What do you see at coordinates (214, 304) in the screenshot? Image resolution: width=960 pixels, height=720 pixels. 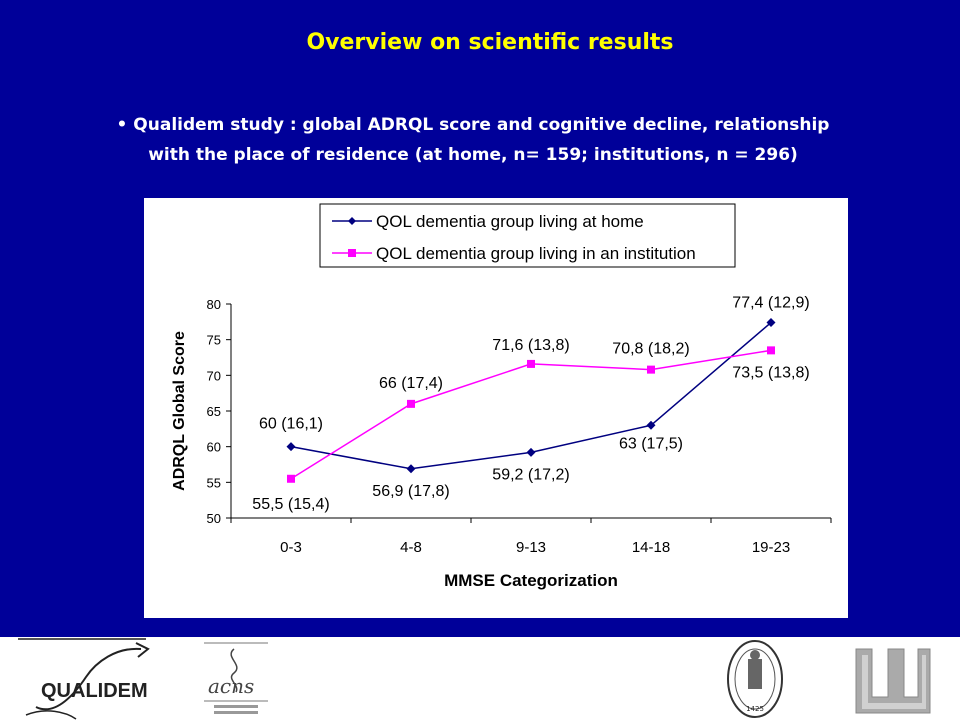 I see `y-tick-label: 80` at bounding box center [214, 304].